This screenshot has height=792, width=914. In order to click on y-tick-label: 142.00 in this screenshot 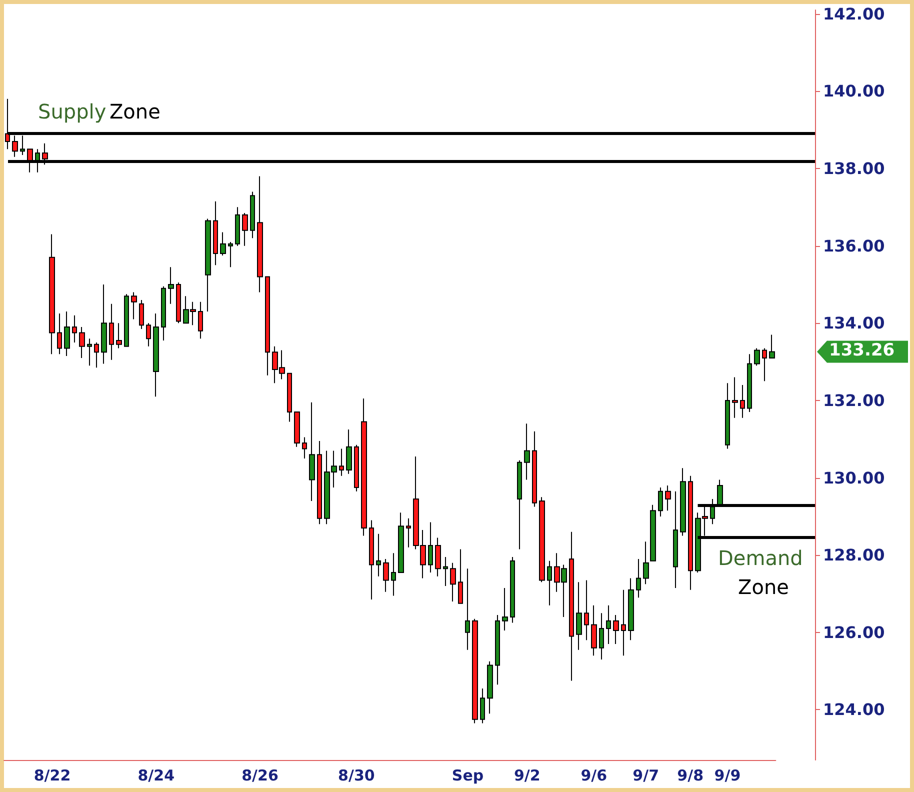, I will do `click(854, 14)`.